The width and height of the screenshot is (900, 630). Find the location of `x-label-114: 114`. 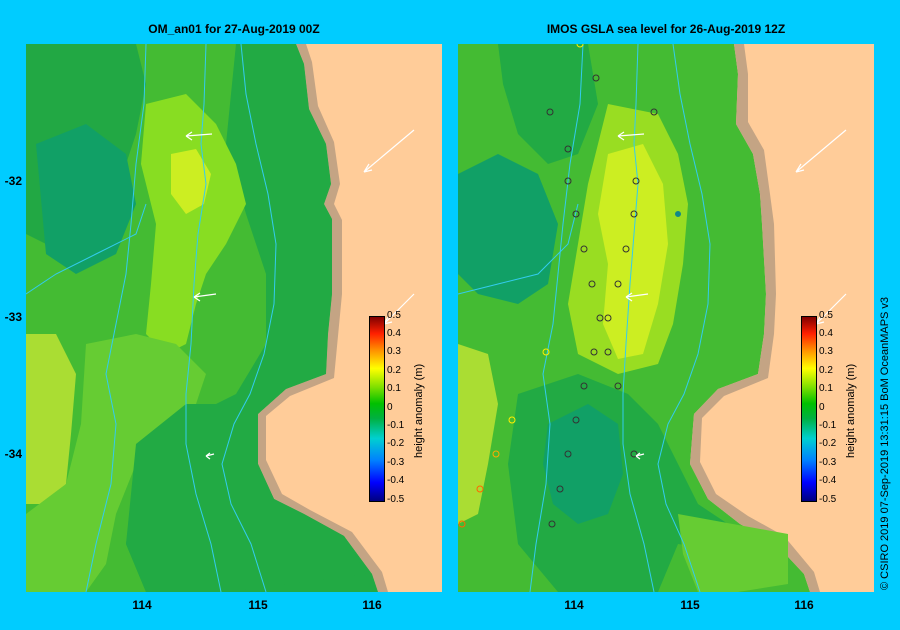

x-label-114: 114 is located at coordinates (142, 605).